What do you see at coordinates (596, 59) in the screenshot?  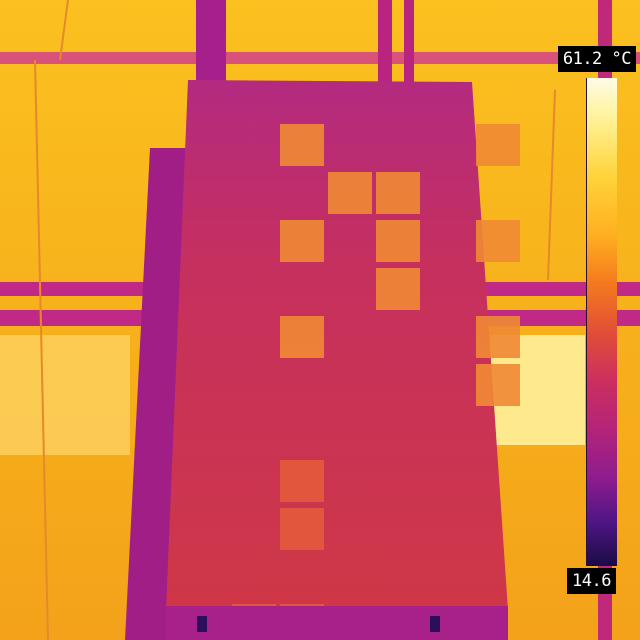 I see `max-temperature-label: 61.2 °C` at bounding box center [596, 59].